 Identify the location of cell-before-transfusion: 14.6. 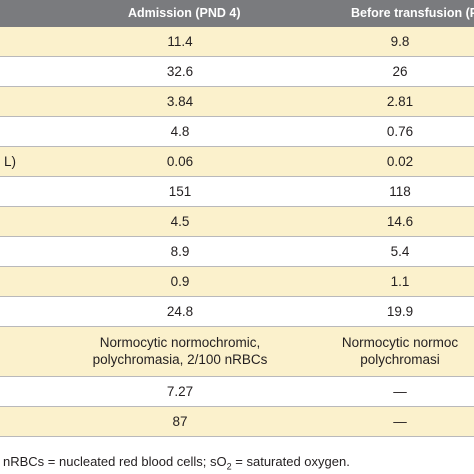
(400, 221).